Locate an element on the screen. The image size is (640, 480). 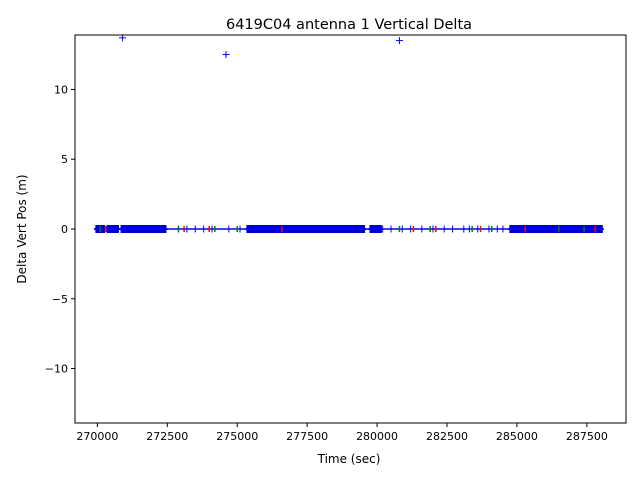
x-tick-label: 270000 is located at coordinates (97, 436).